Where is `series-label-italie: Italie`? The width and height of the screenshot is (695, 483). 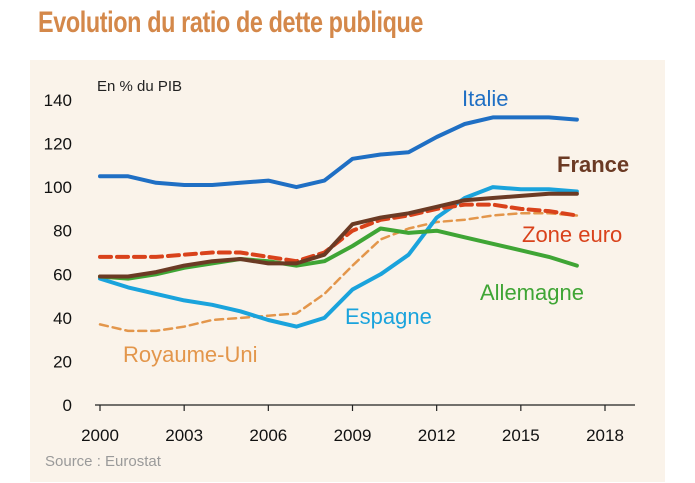 series-label-italie: Italie is located at coordinates (485, 98).